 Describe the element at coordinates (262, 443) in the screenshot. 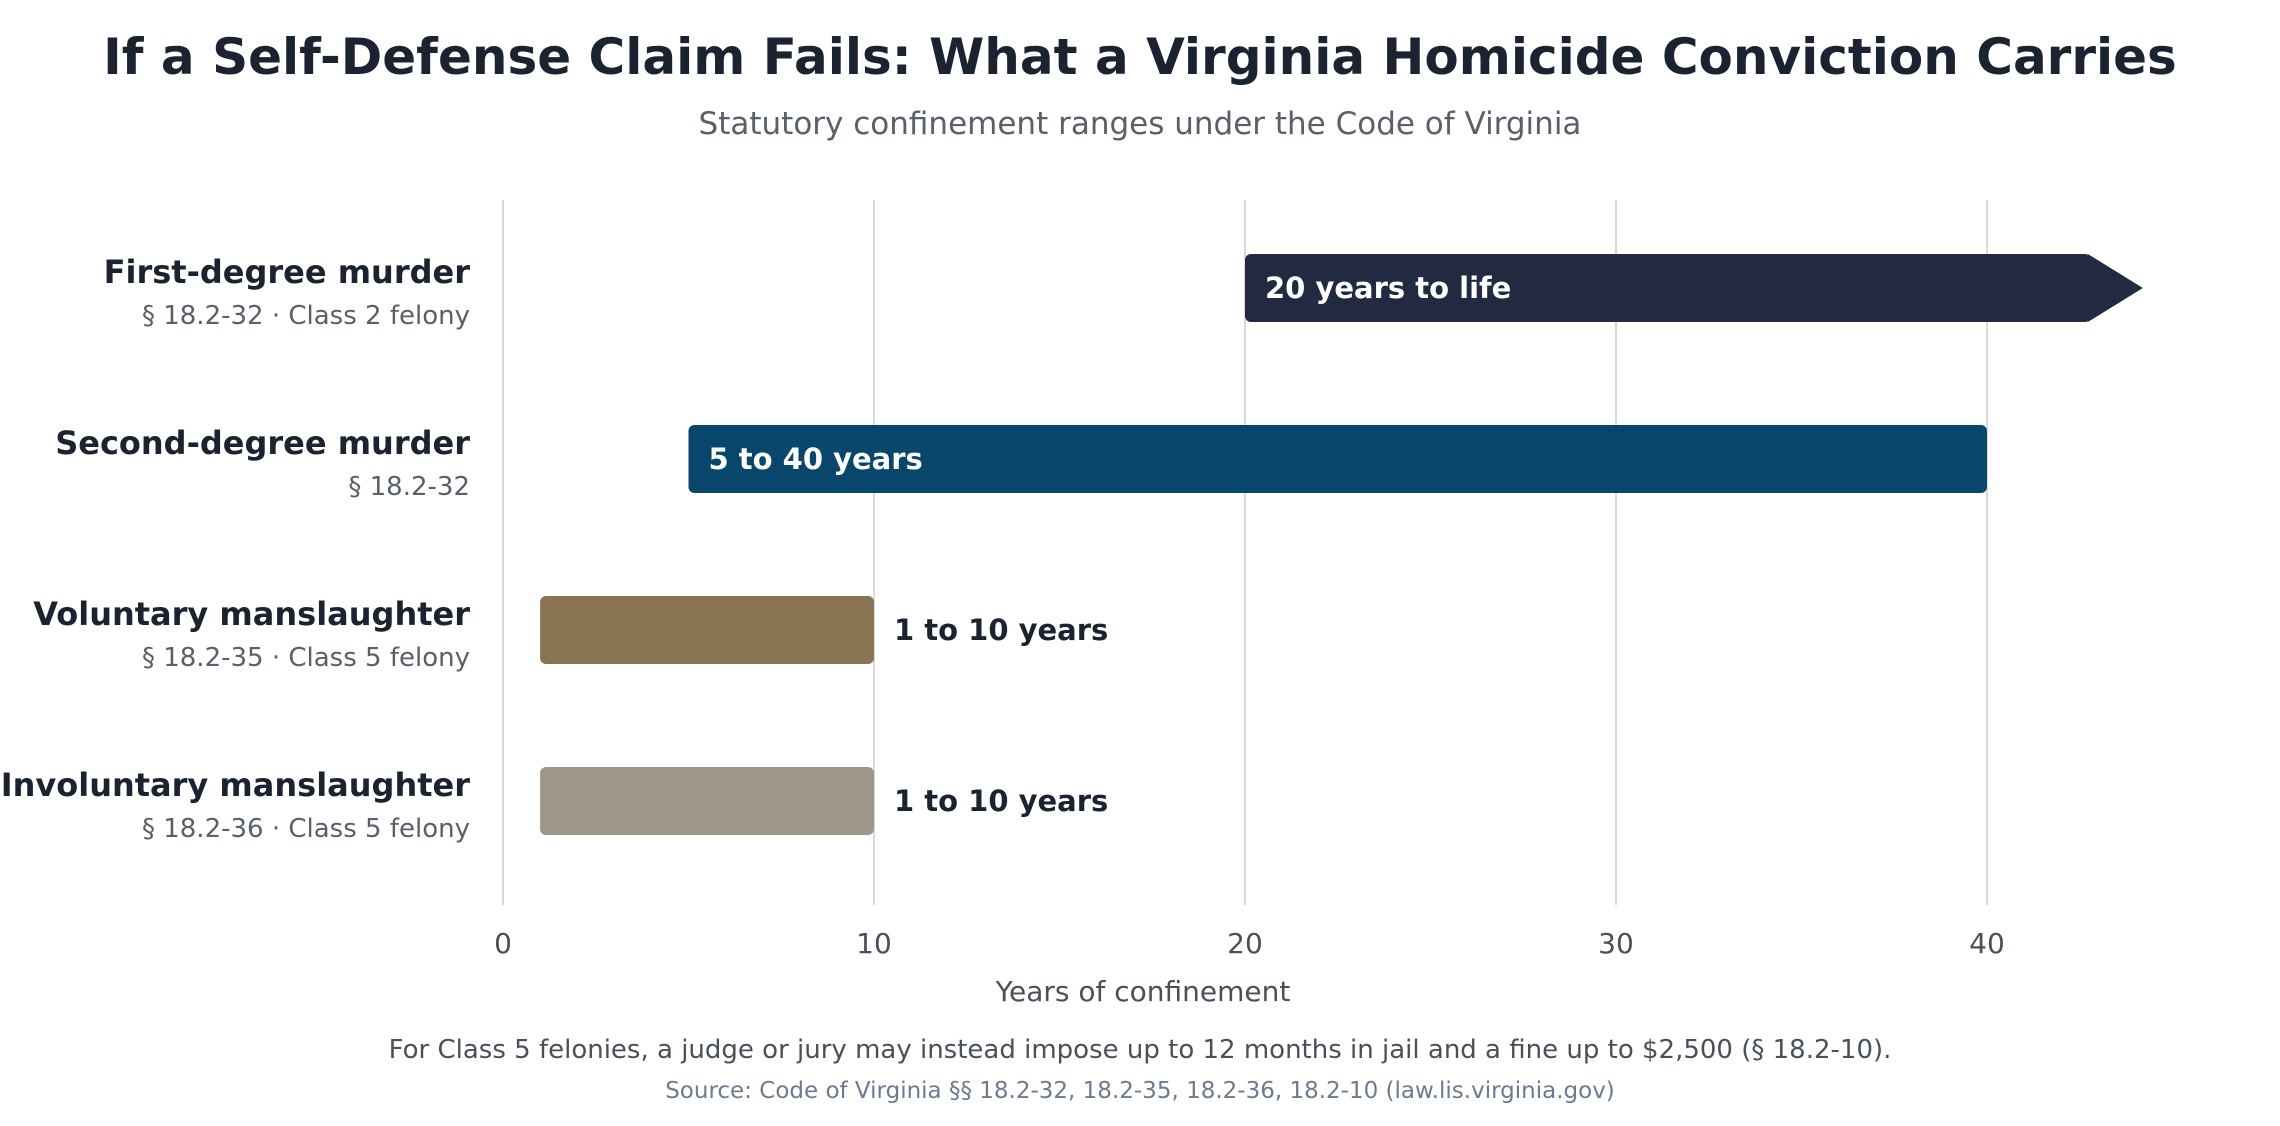

I see `category-label: Second-degree murder` at that location.